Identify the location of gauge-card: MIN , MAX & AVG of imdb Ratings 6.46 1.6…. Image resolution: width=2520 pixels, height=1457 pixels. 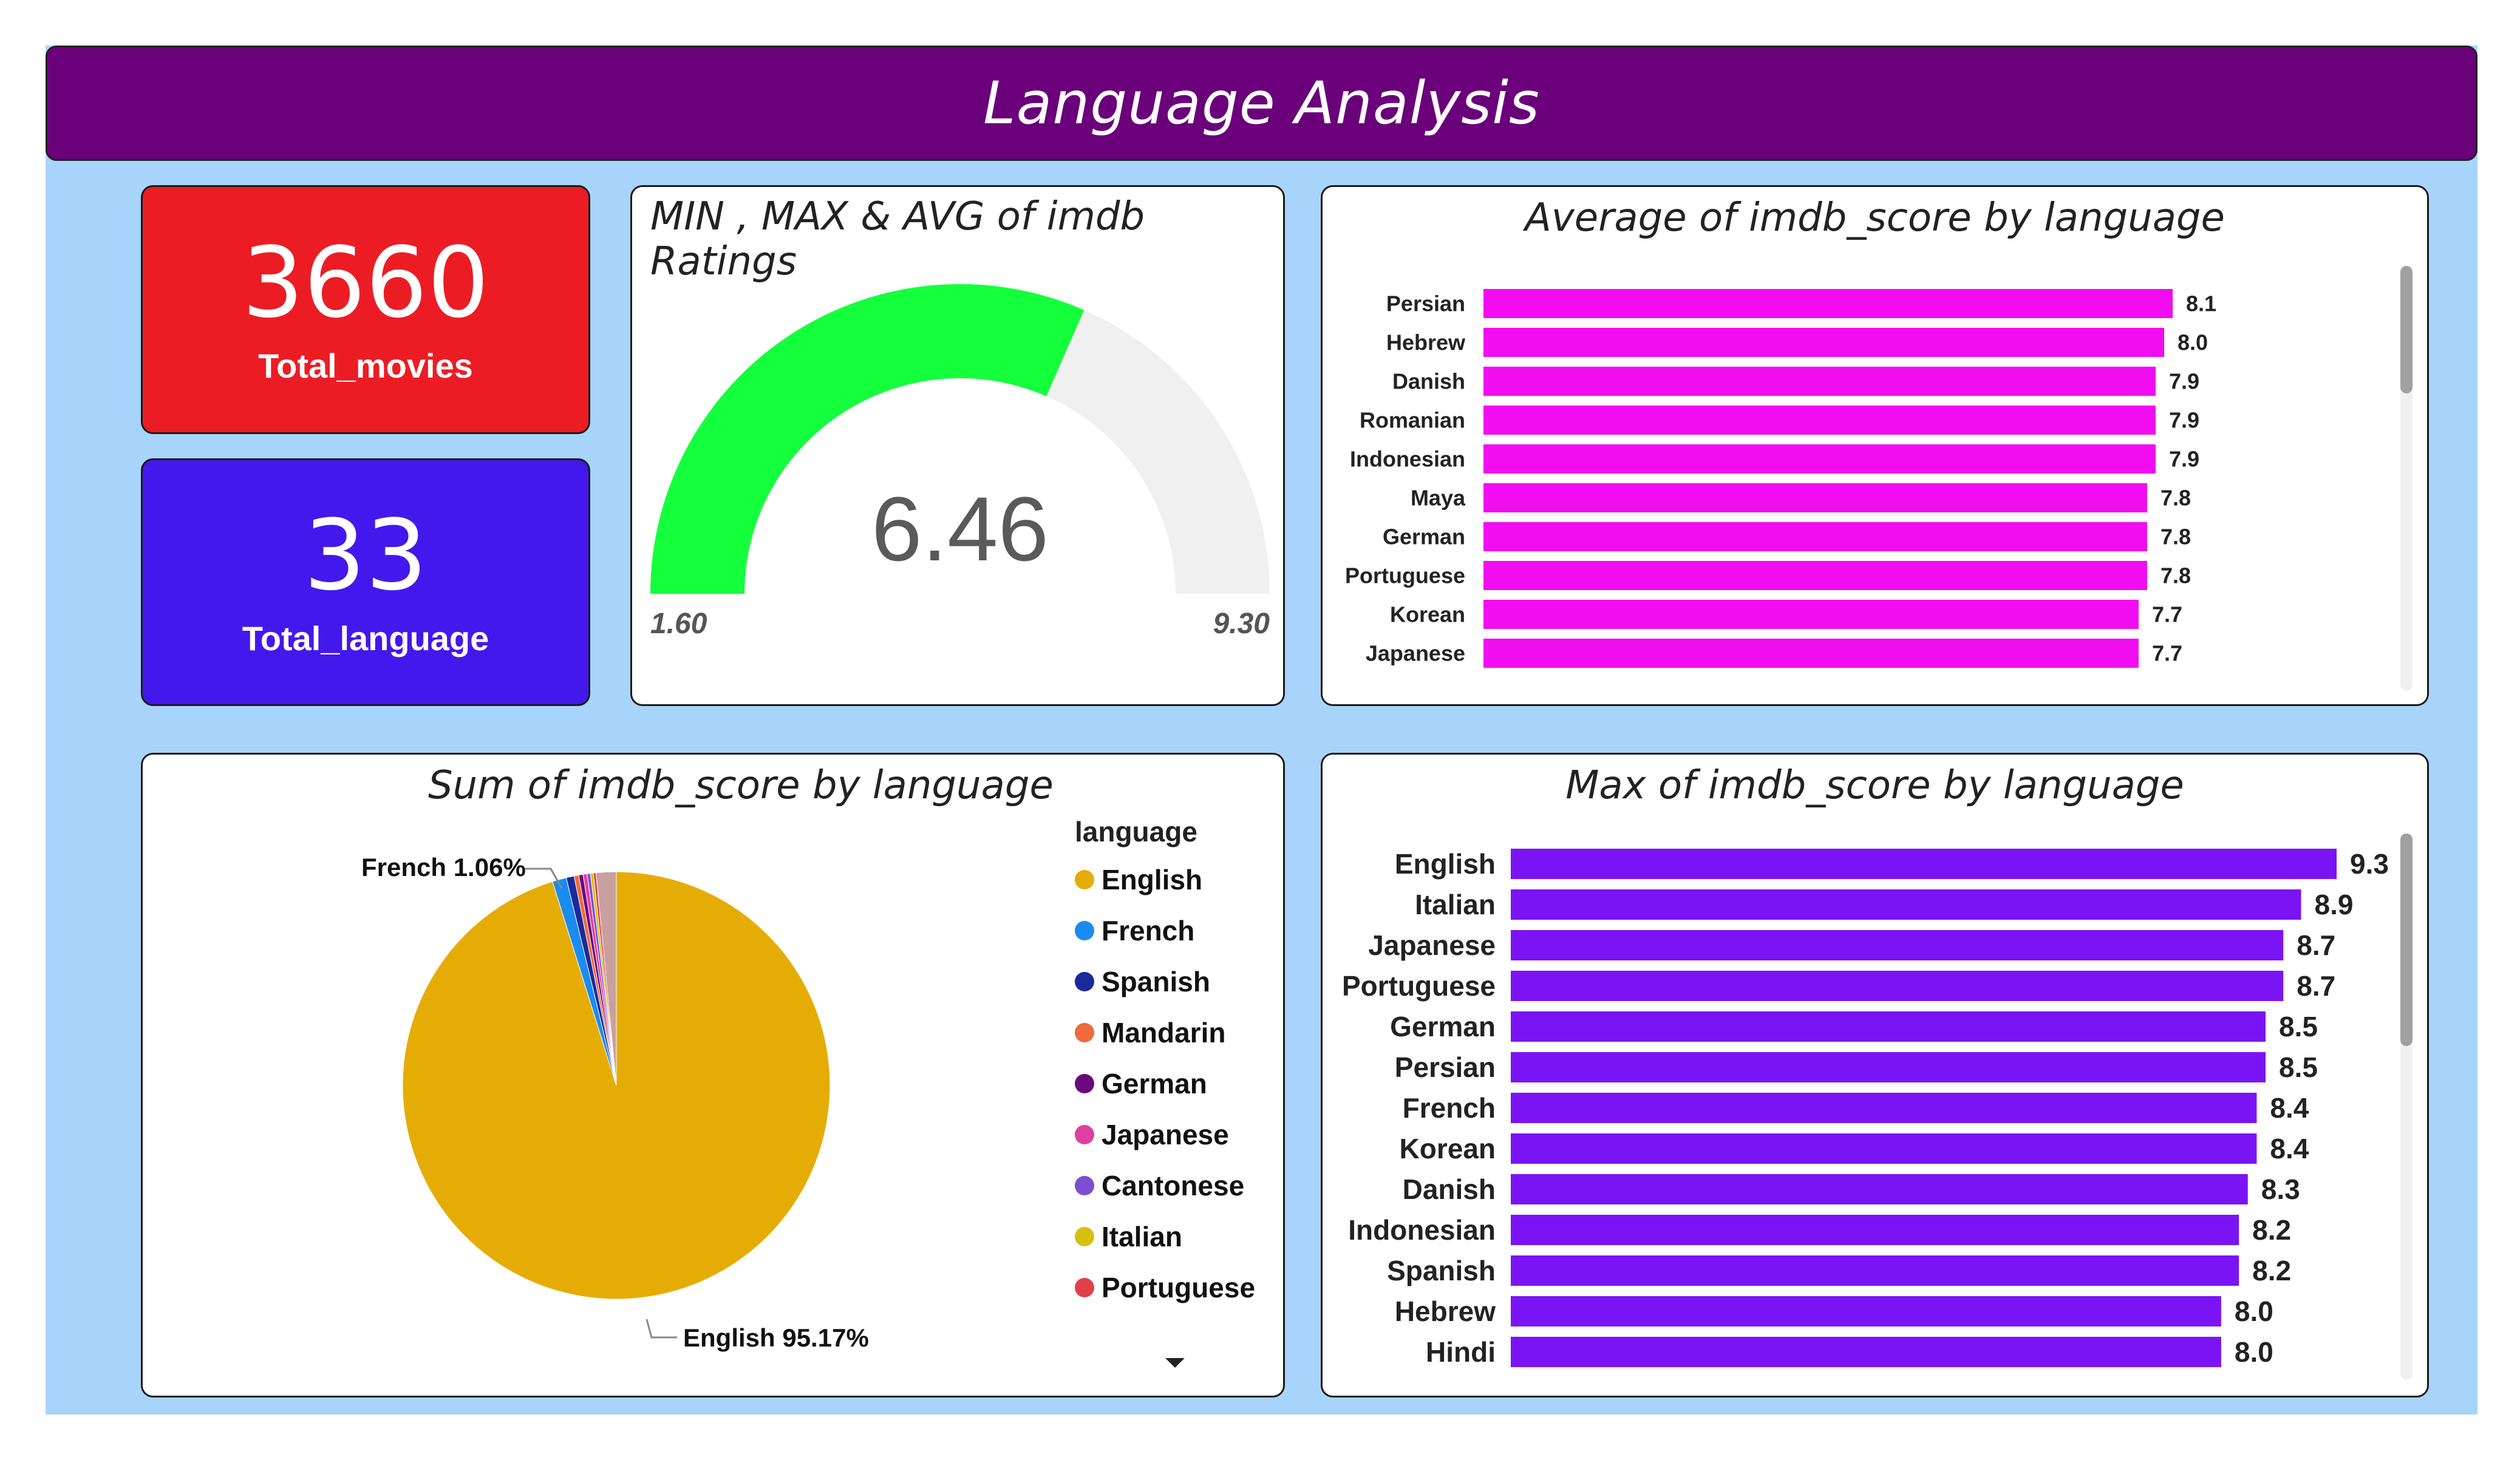
(957, 445).